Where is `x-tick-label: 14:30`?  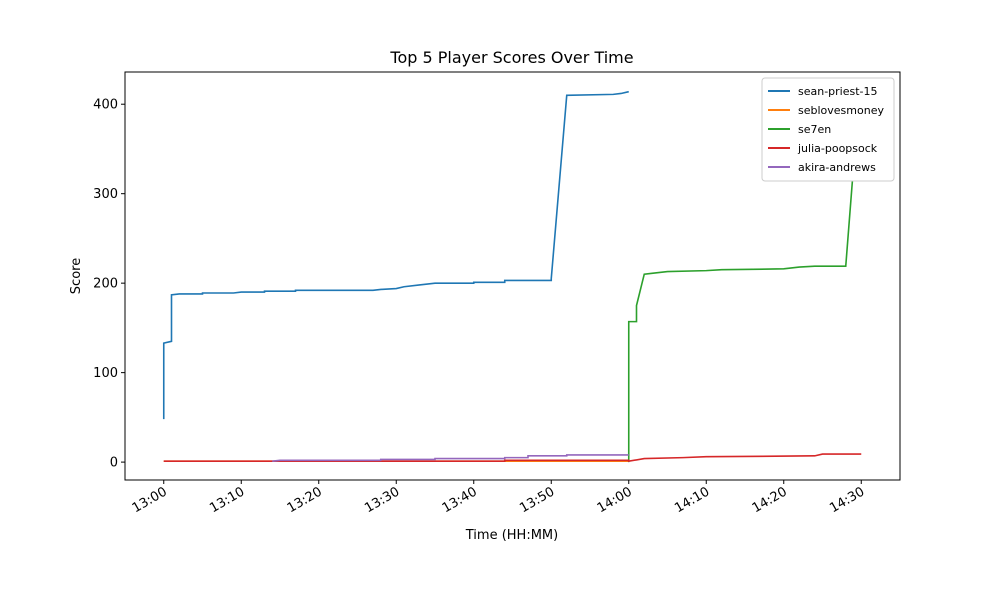
x-tick-label: 14:30 is located at coordinates (847, 500).